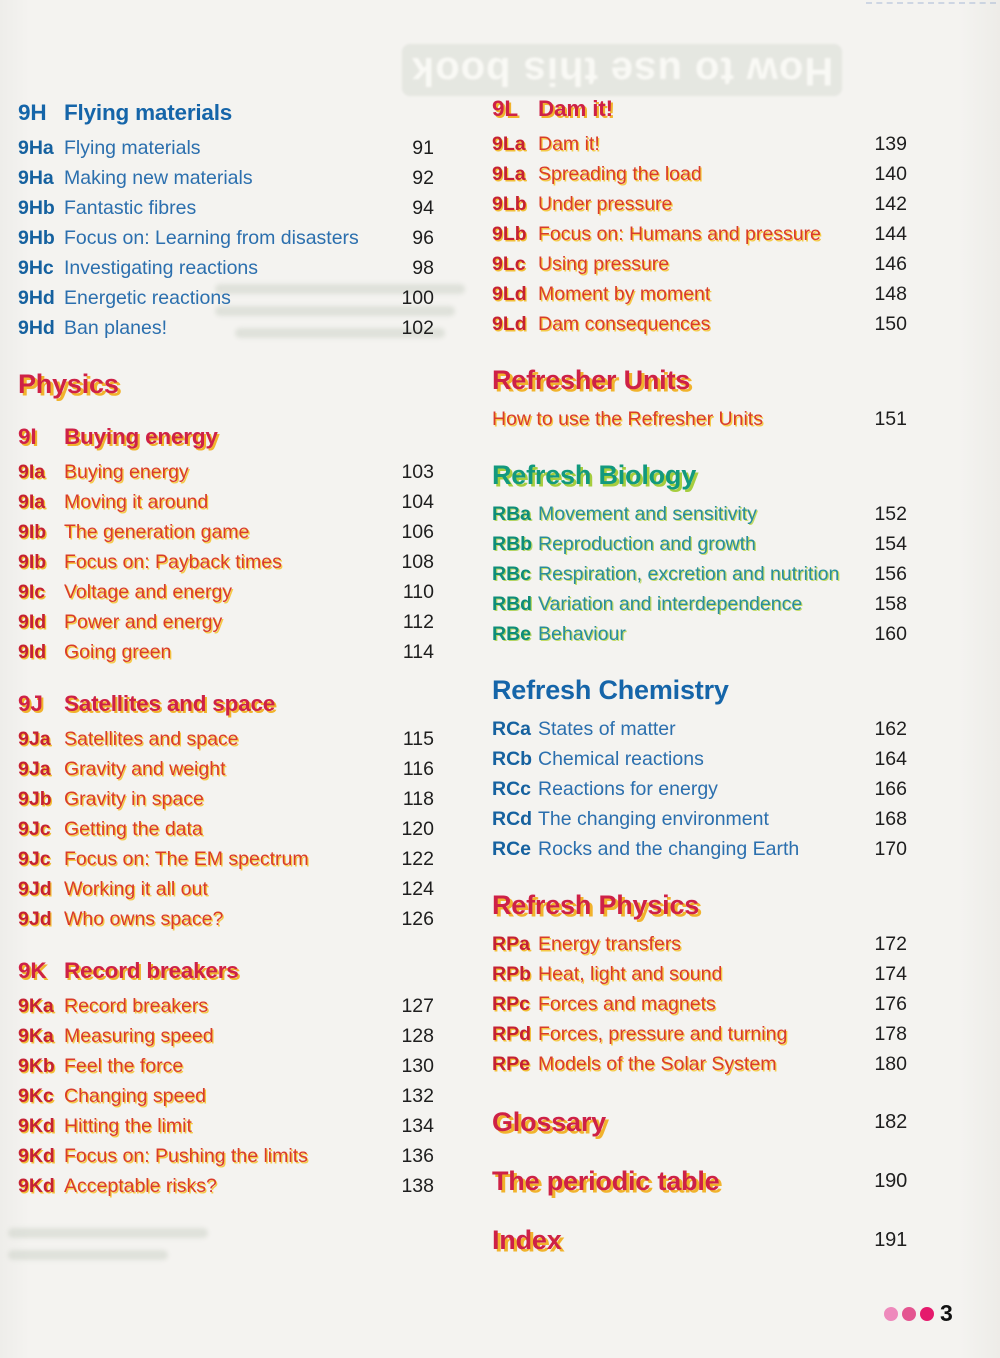  What do you see at coordinates (36, 237) in the screenshot?
I see `row-label: 9Hb` at bounding box center [36, 237].